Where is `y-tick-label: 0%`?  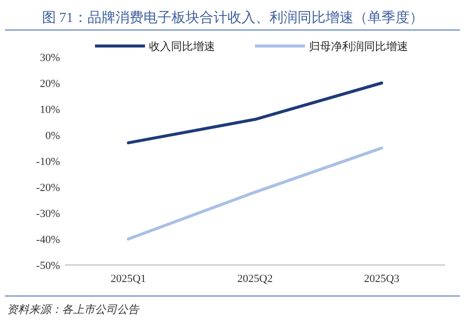
y-tick-label: 0% is located at coordinates (52, 136).